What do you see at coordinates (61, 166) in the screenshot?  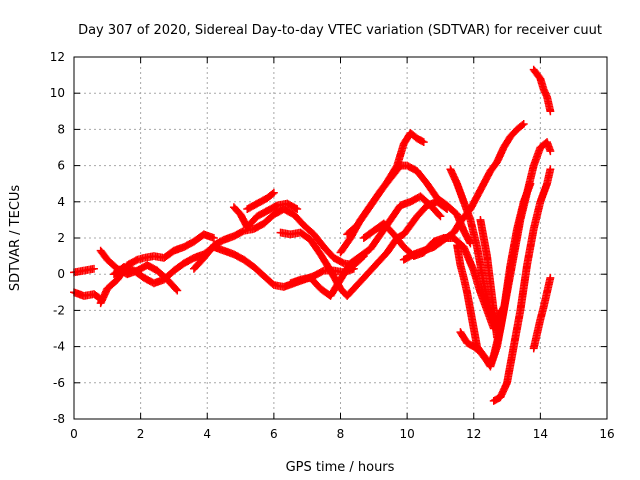 I see `y-tick-label: 6` at bounding box center [61, 166].